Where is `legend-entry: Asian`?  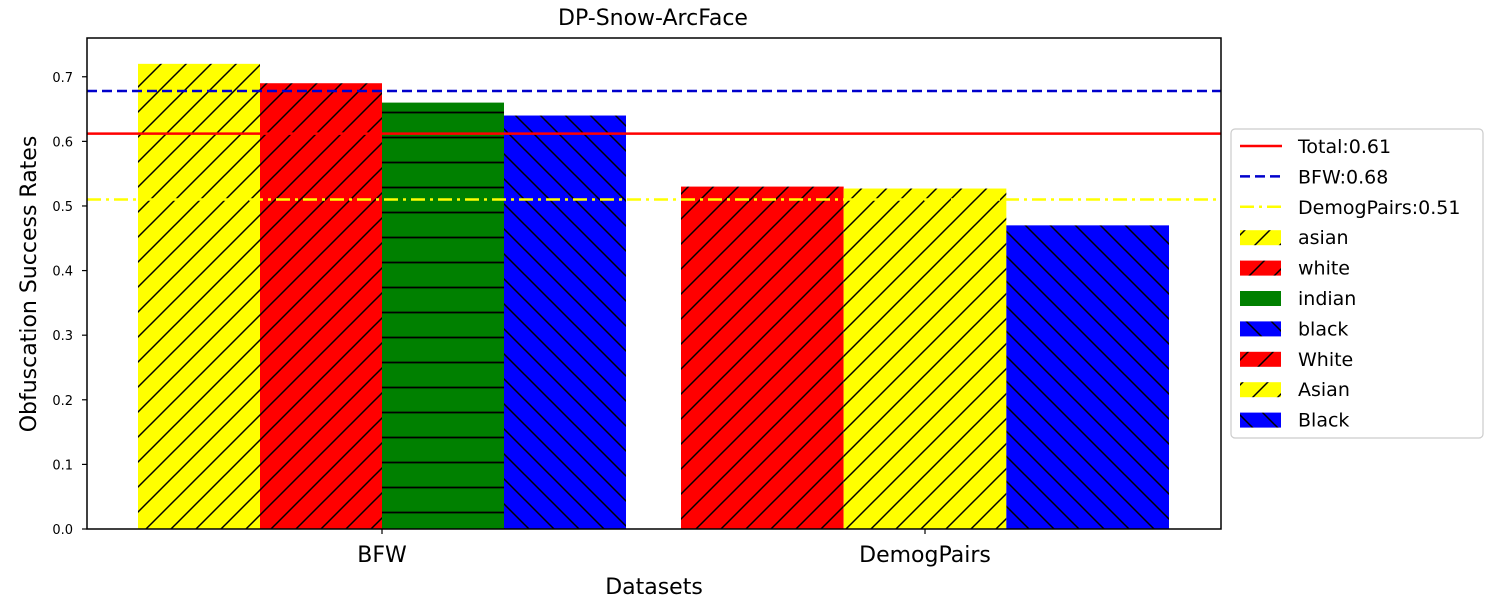
legend-entry: Asian is located at coordinates (1295, 390).